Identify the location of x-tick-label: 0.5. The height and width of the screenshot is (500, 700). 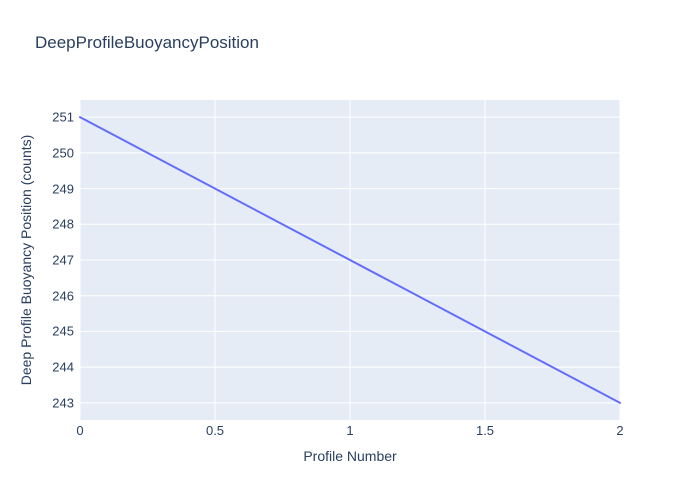
(215, 430).